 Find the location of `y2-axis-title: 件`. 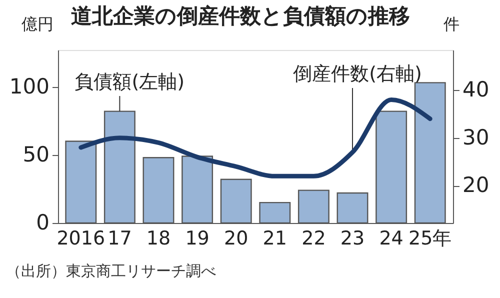

y2-axis-title: 件 is located at coordinates (452, 24).